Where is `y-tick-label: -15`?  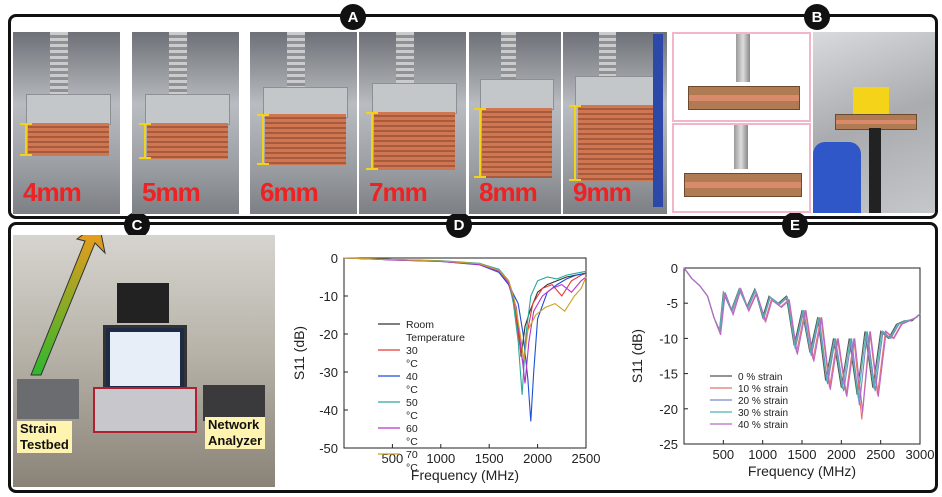 y-tick-label: -15 is located at coordinates (668, 374).